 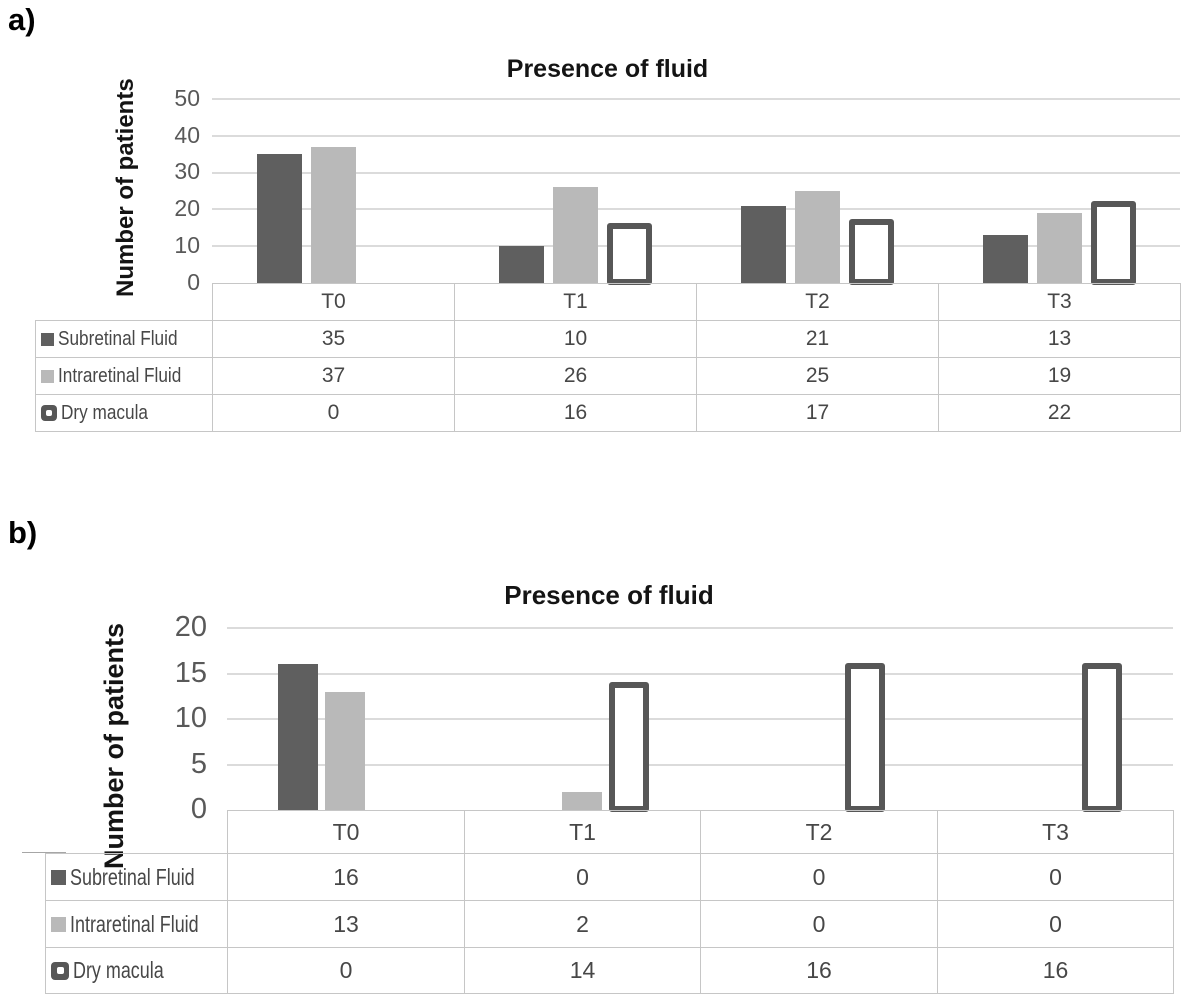 What do you see at coordinates (819, 832) in the screenshot?
I see `column-header-t2: T2` at bounding box center [819, 832].